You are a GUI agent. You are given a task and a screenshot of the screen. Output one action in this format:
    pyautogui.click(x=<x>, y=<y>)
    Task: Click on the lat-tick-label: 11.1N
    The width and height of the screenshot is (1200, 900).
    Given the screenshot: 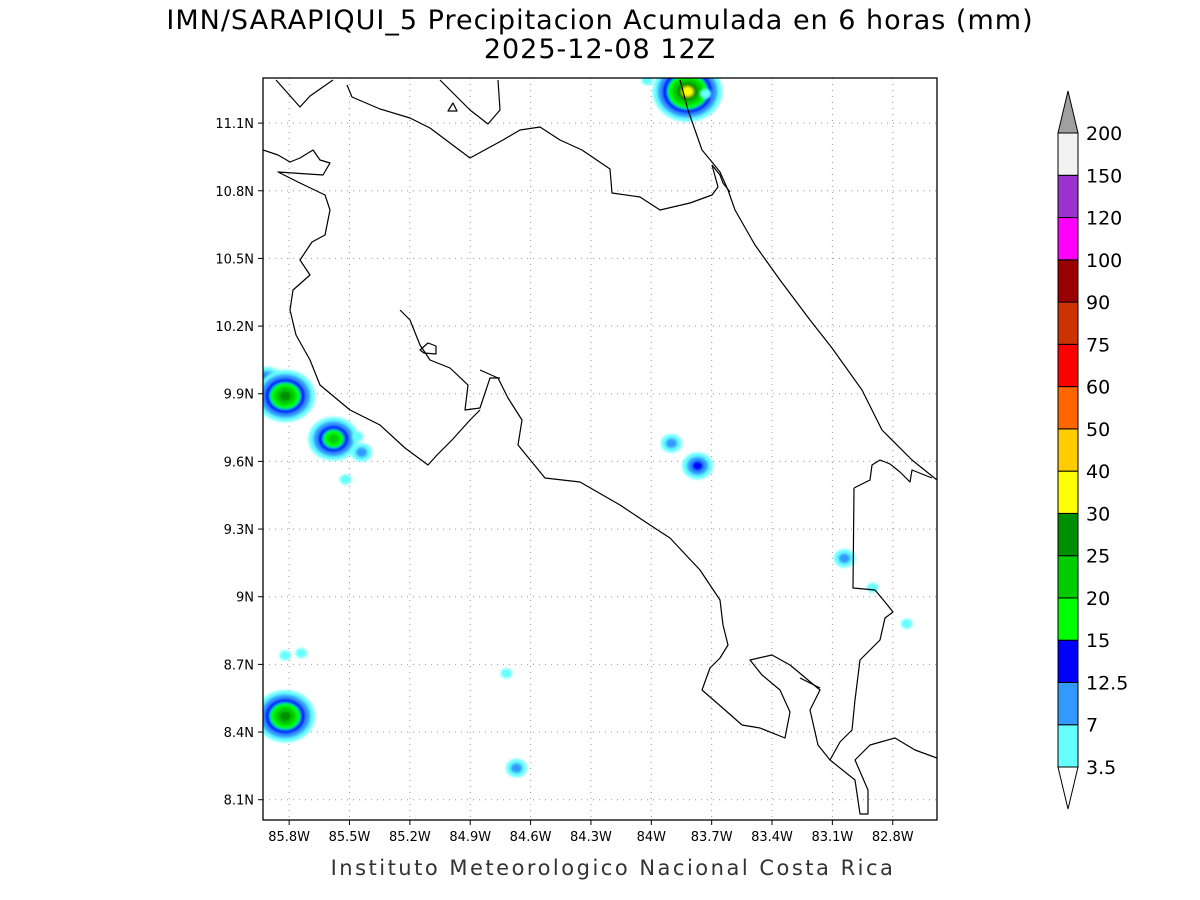 What is the action you would take?
    pyautogui.click(x=234, y=124)
    